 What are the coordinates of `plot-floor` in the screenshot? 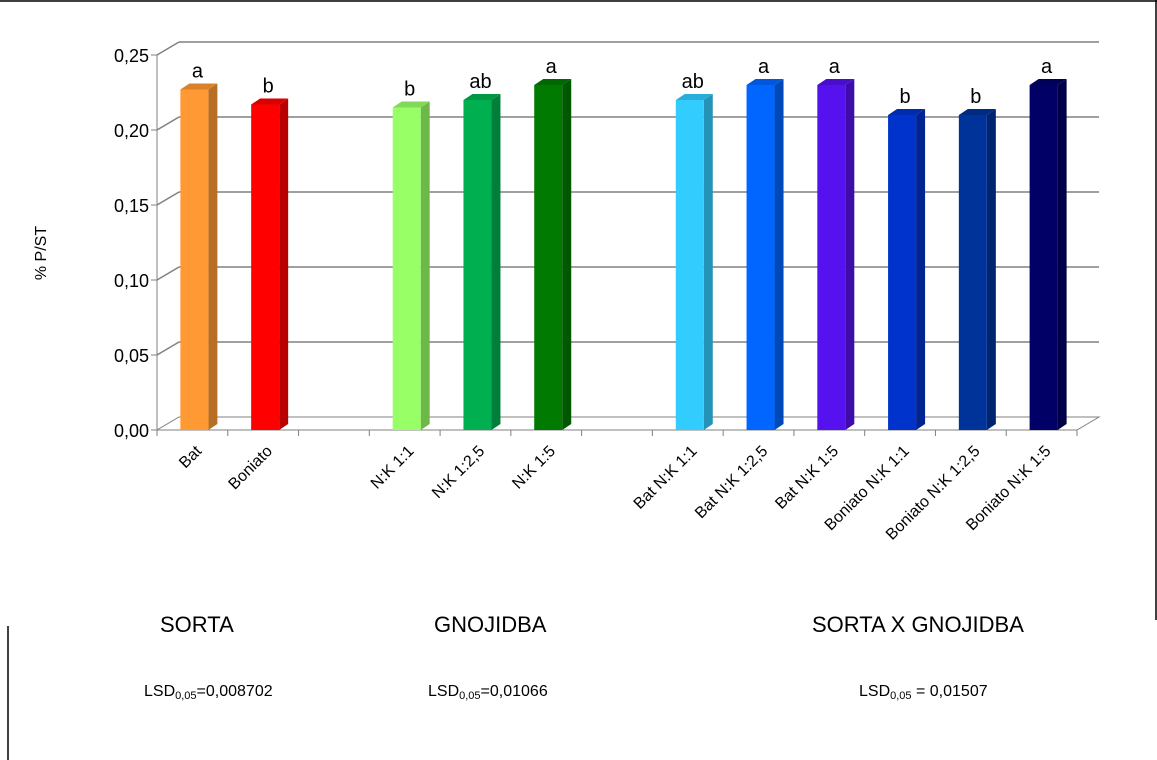 It's located at (628, 423).